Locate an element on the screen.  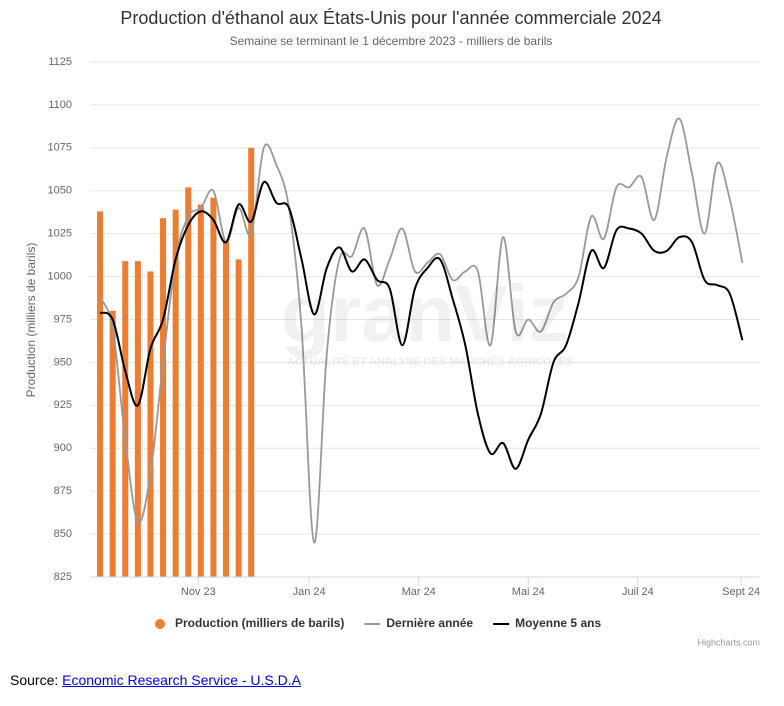
y-tick-label: 825 is located at coordinates (63, 577).